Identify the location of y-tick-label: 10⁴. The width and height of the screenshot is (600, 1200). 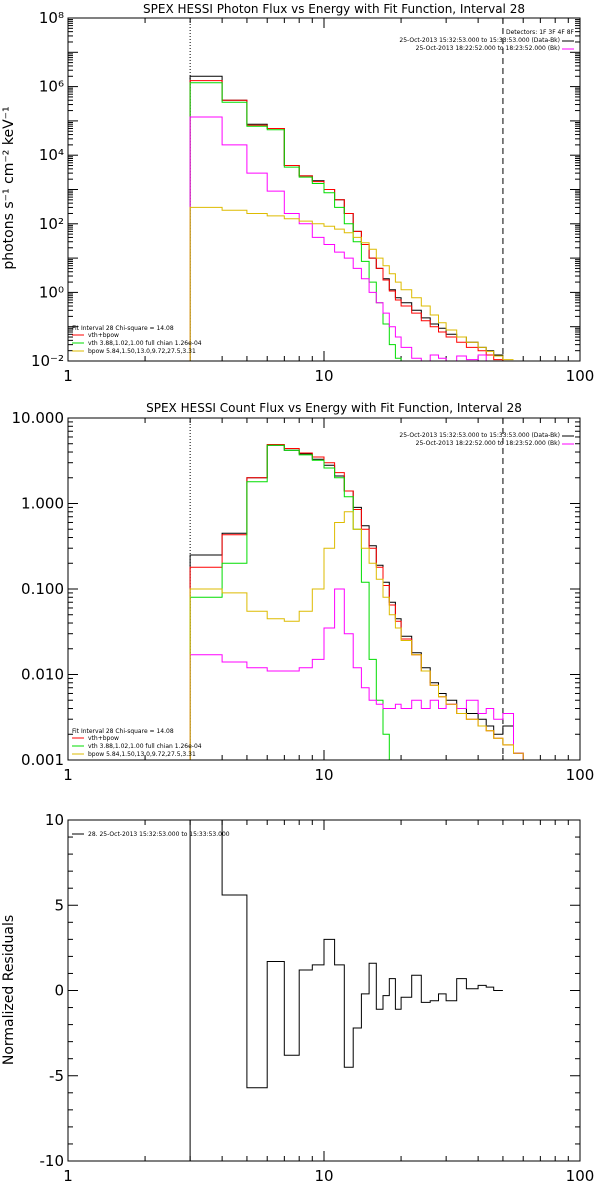
(51, 155).